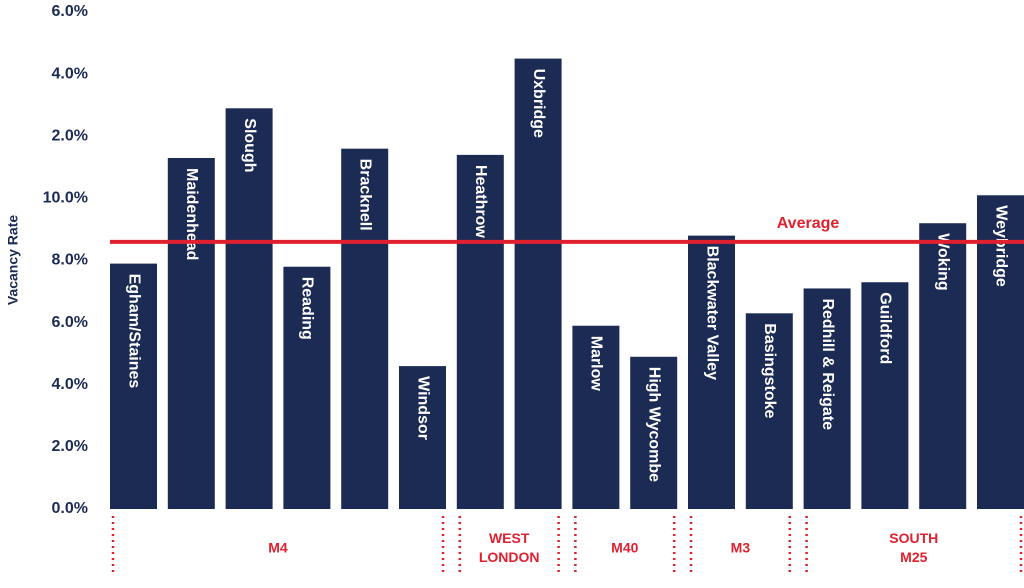 This screenshot has height=588, width=1024. I want to click on group-label: M4, so click(278, 548).